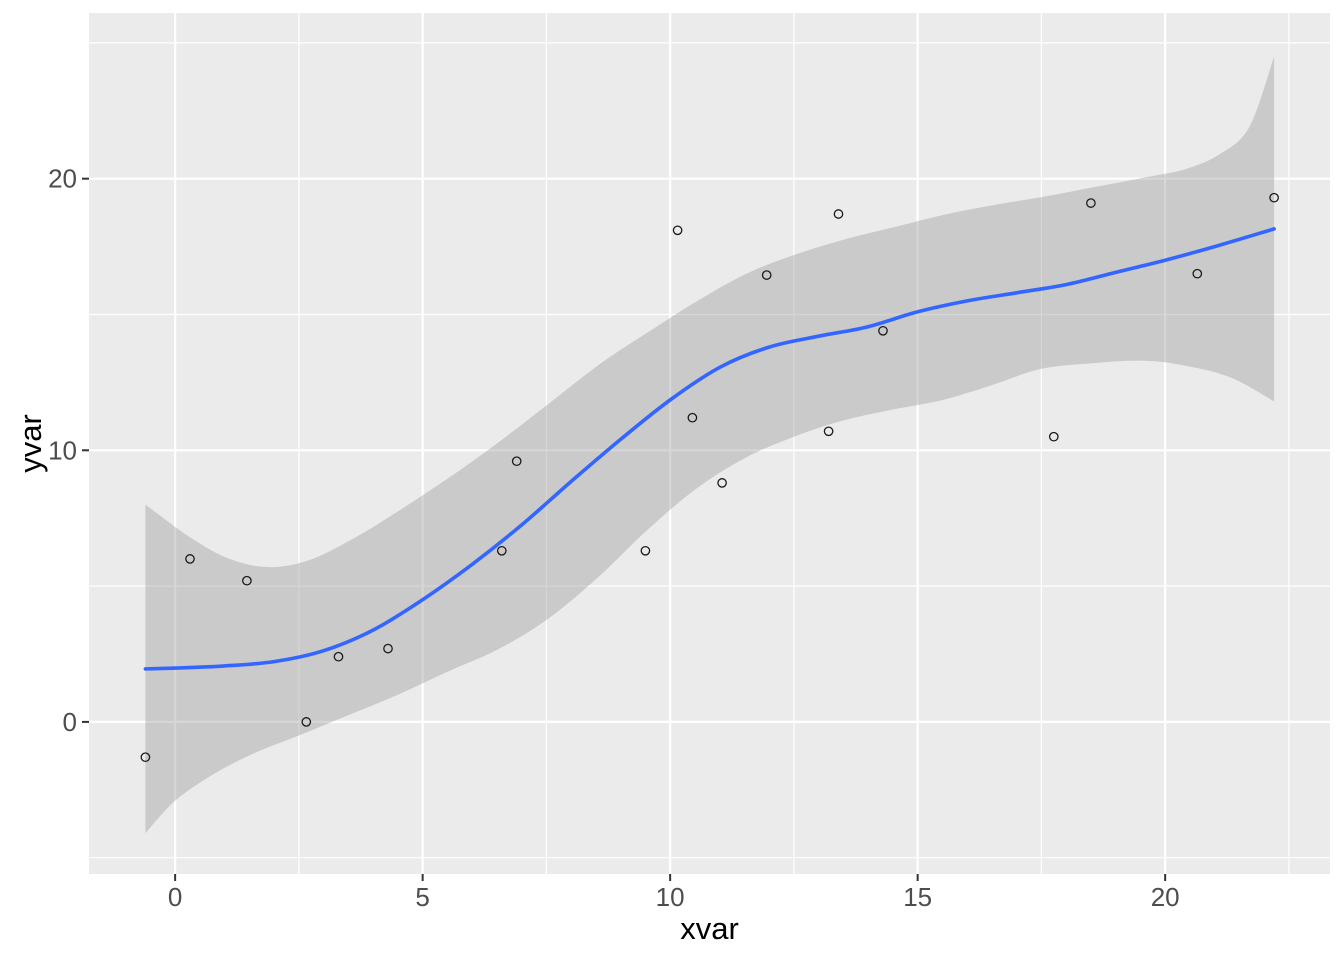  Describe the element at coordinates (917, 897) in the screenshot. I see `x-tick-label: 15` at that location.